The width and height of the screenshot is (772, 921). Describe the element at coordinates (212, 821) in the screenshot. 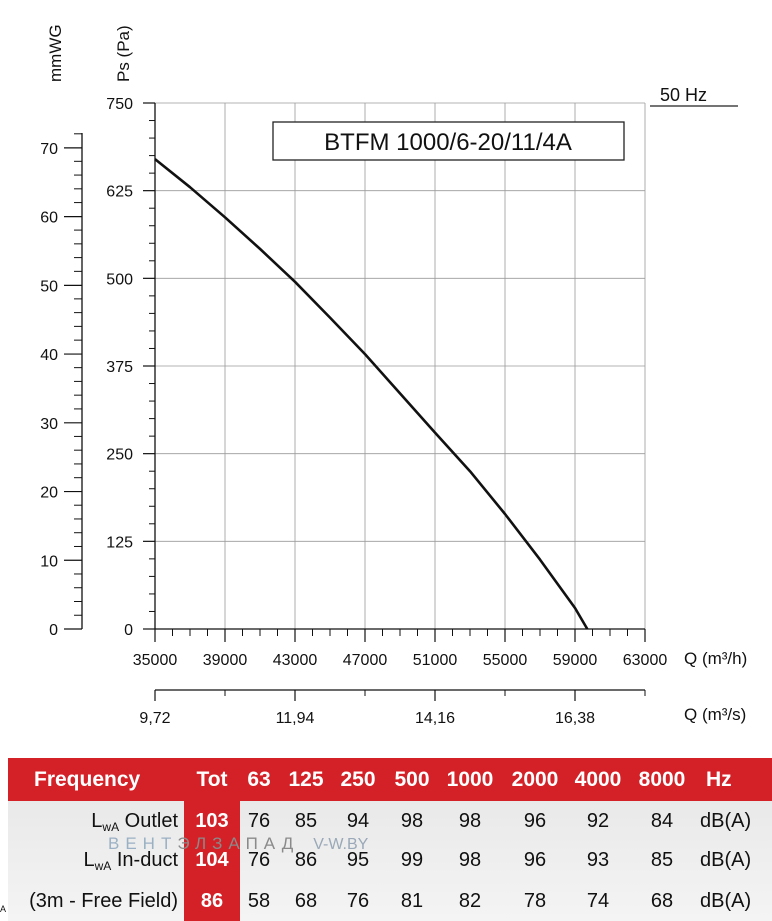

I see `table-cell: 103` at that location.